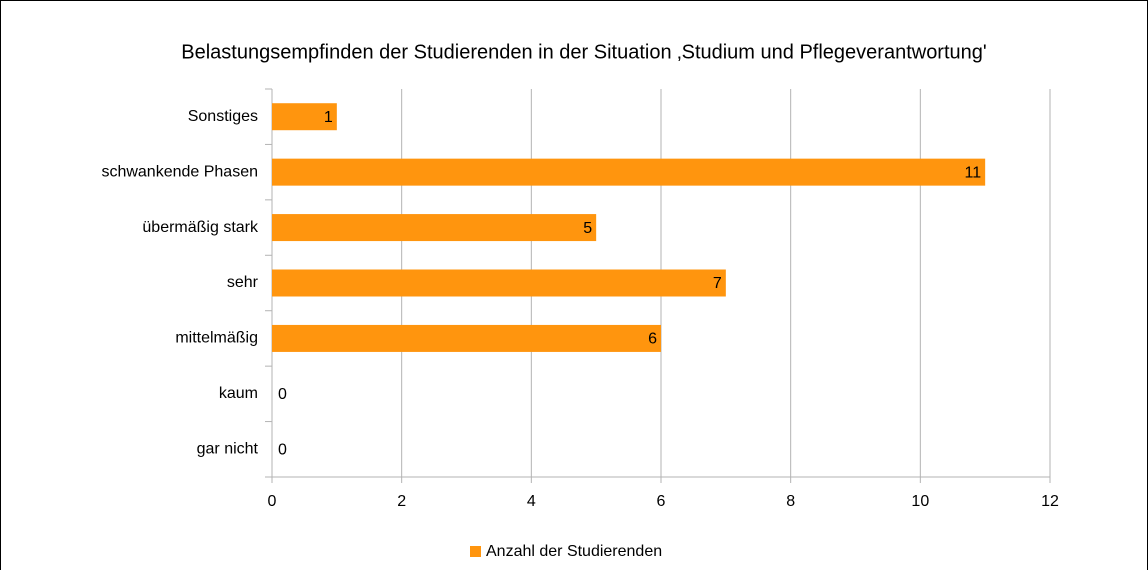  What do you see at coordinates (228, 449) in the screenshot?
I see `y-tick-label: gar nicht` at bounding box center [228, 449].